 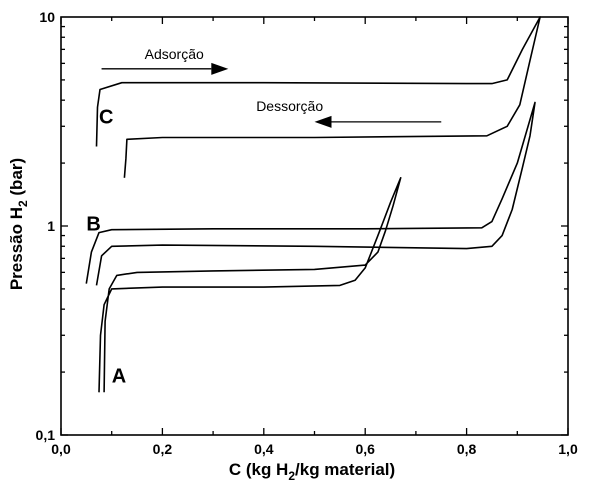 I want to click on curve-label-b: B, so click(x=93, y=225).